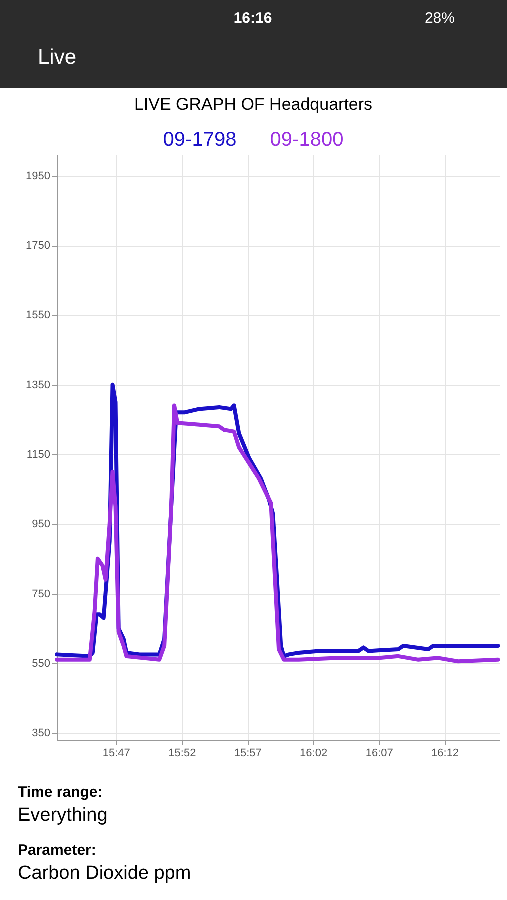  What do you see at coordinates (307, 140) in the screenshot?
I see `text: 09-1800` at bounding box center [307, 140].